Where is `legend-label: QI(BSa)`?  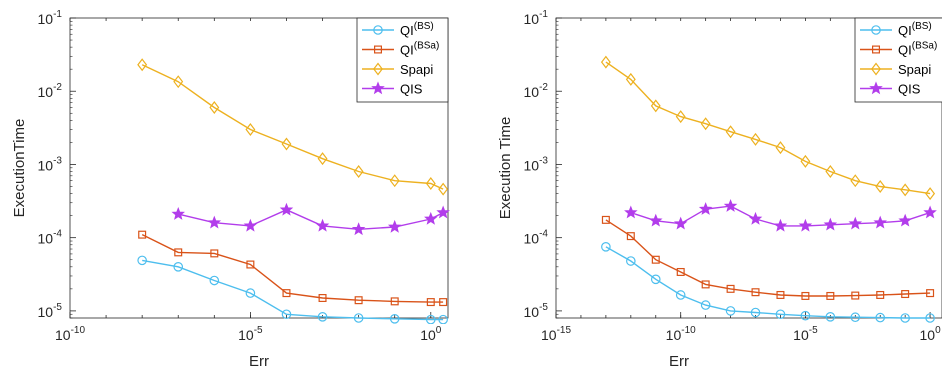
legend-label: QI(BSa) is located at coordinates (917, 49).